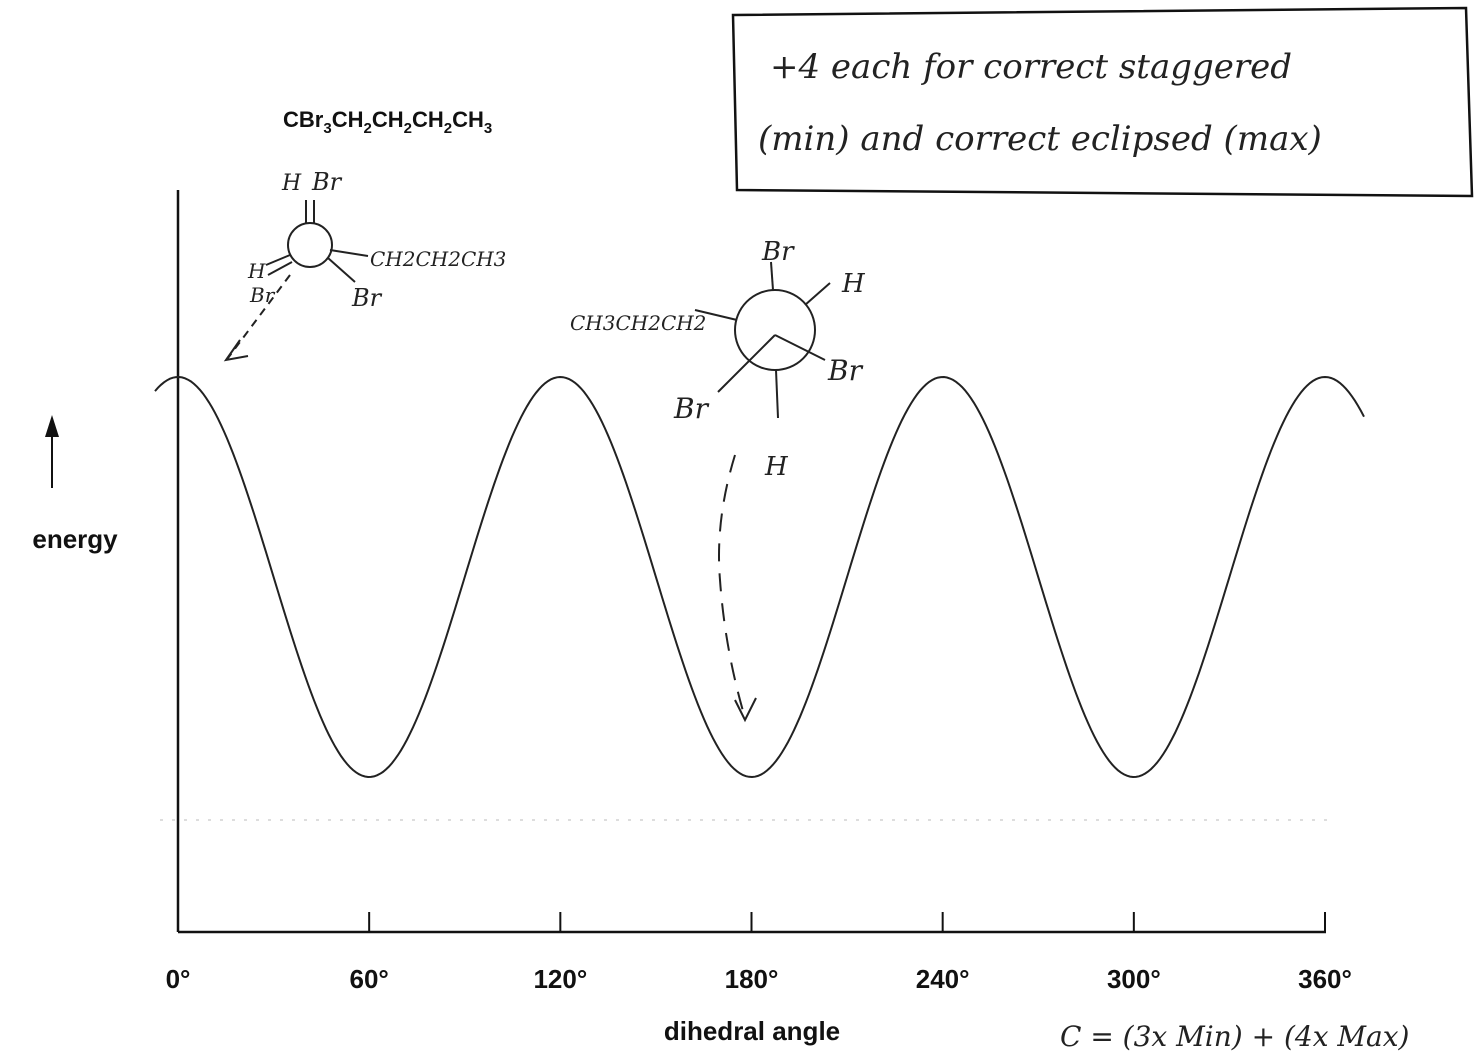 This screenshot has height=1055, width=1479. What do you see at coordinates (1234, 1036) in the screenshot?
I see `footer-note: C = (3x Min) + (4x Max)` at bounding box center [1234, 1036].